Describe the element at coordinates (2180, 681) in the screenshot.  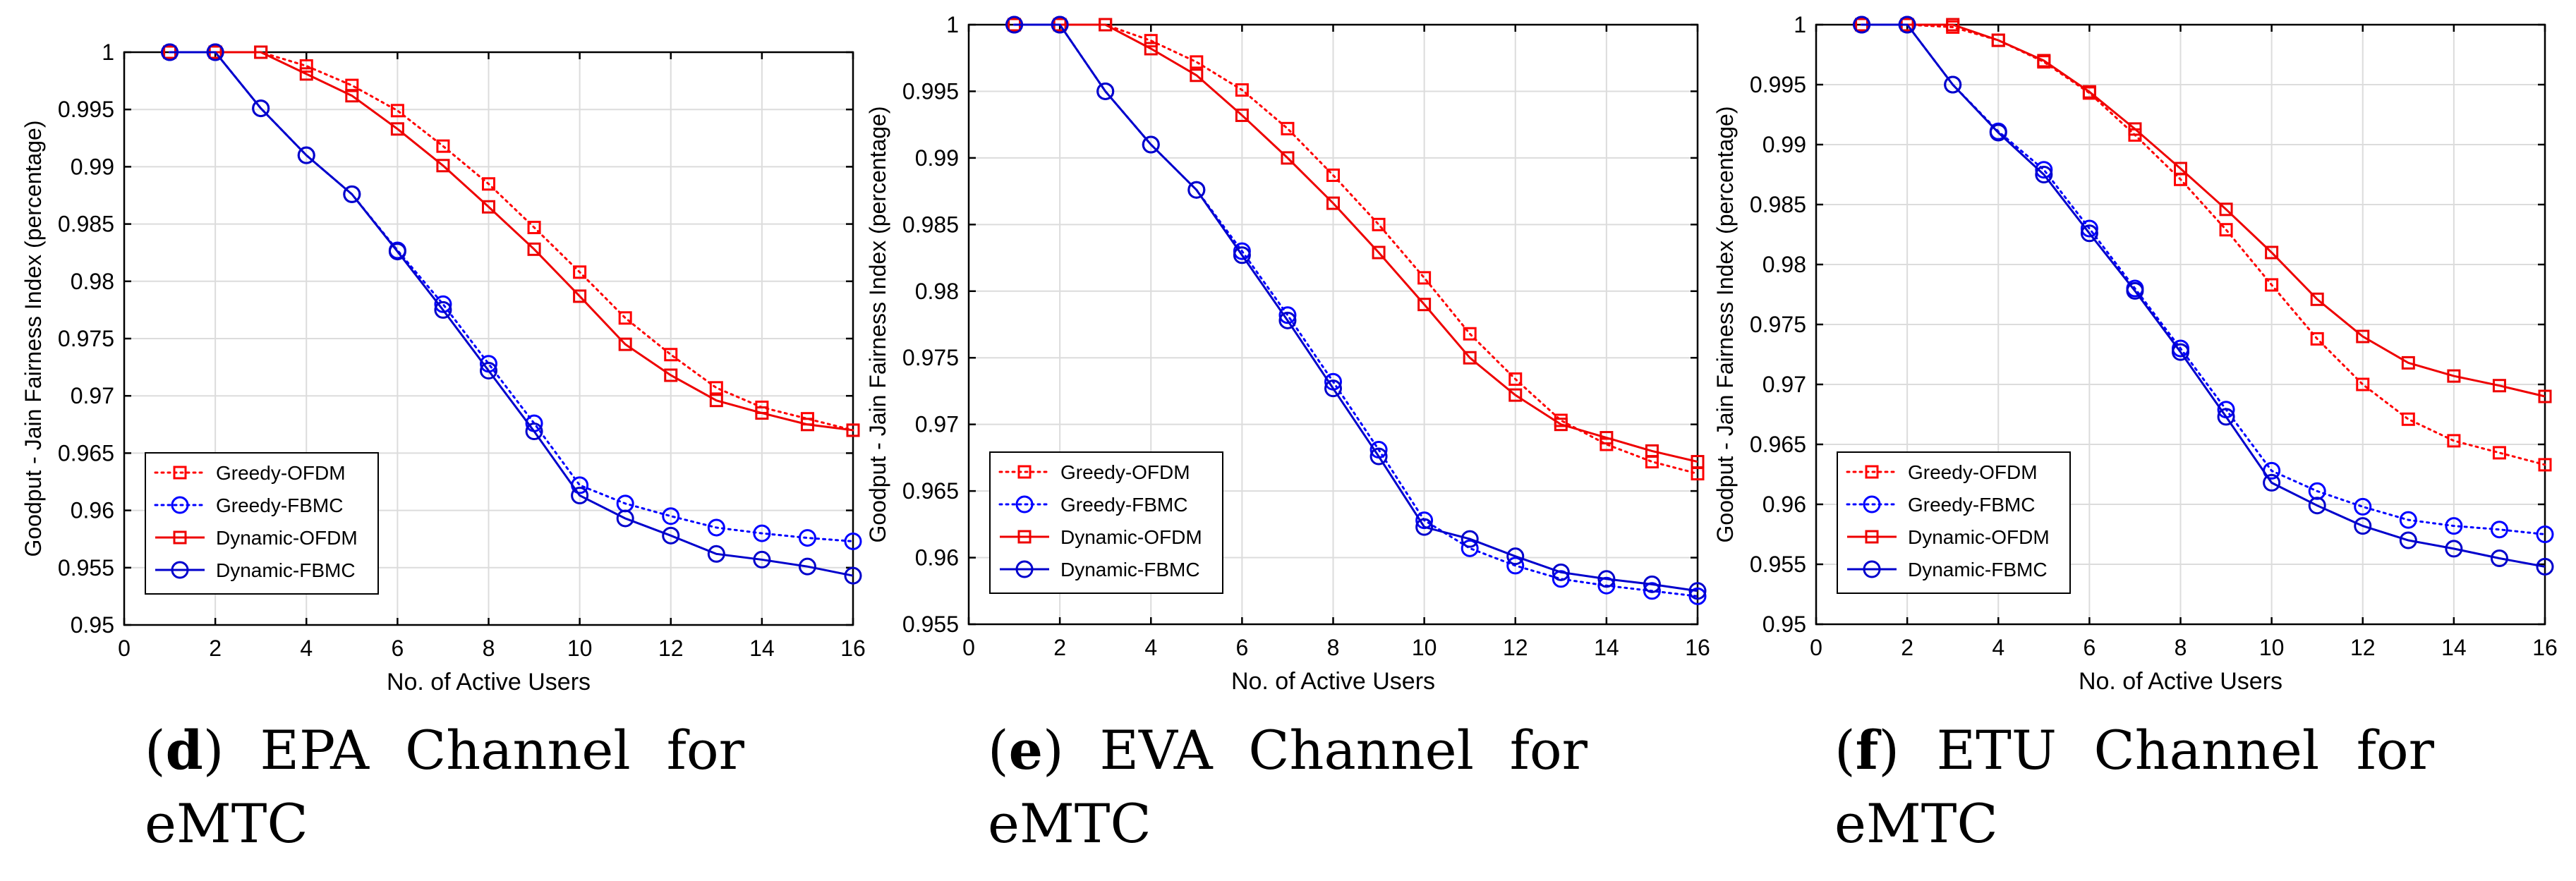
I see `x-axis-label: No. of Active Users` at that location.